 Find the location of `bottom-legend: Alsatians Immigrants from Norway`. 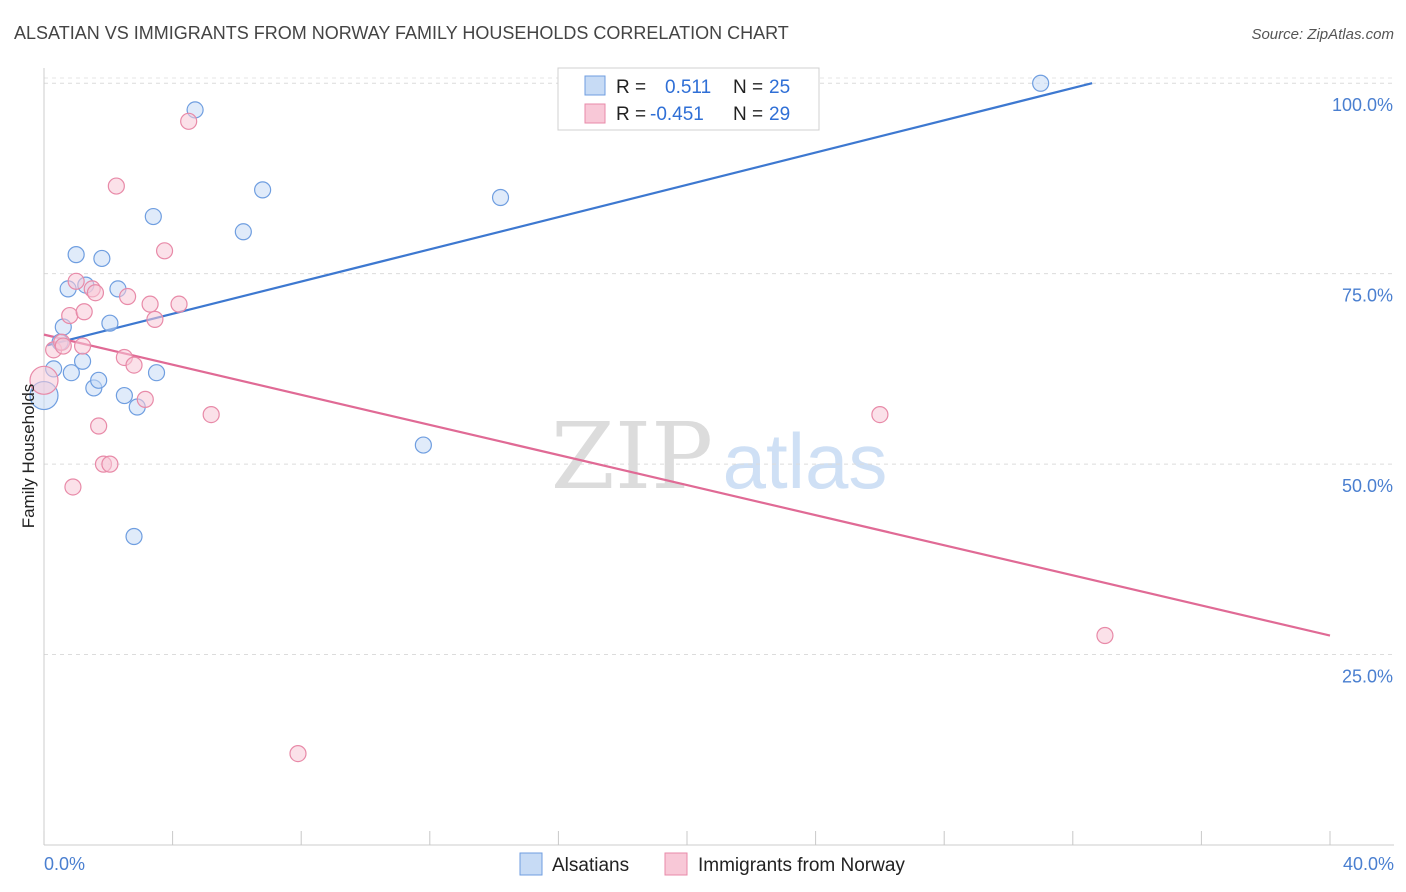

bottom-legend: Alsatians Immigrants from Norway is located at coordinates (712, 864).